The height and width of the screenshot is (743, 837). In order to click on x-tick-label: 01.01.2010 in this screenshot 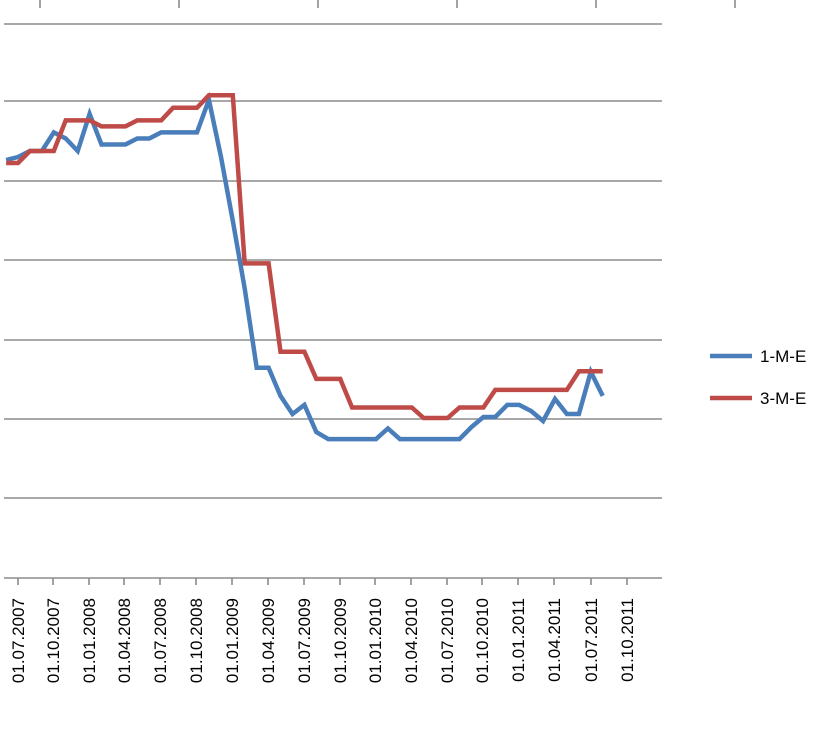, I will do `click(375, 640)`.